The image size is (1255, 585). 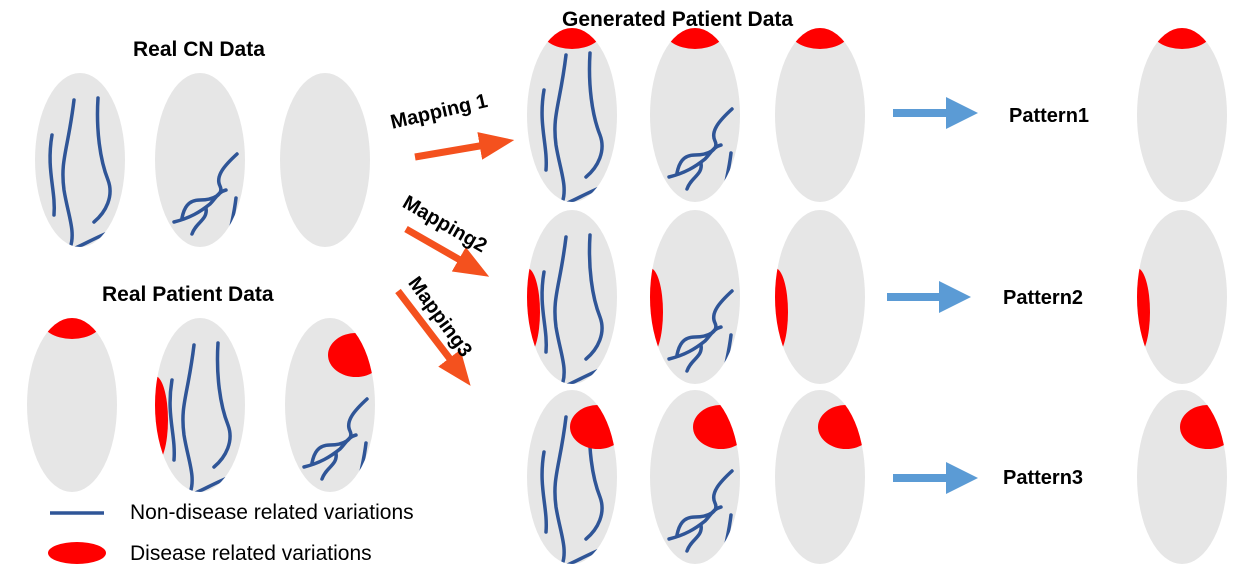 I want to click on generated-r3-c2, so click(x=695, y=477).